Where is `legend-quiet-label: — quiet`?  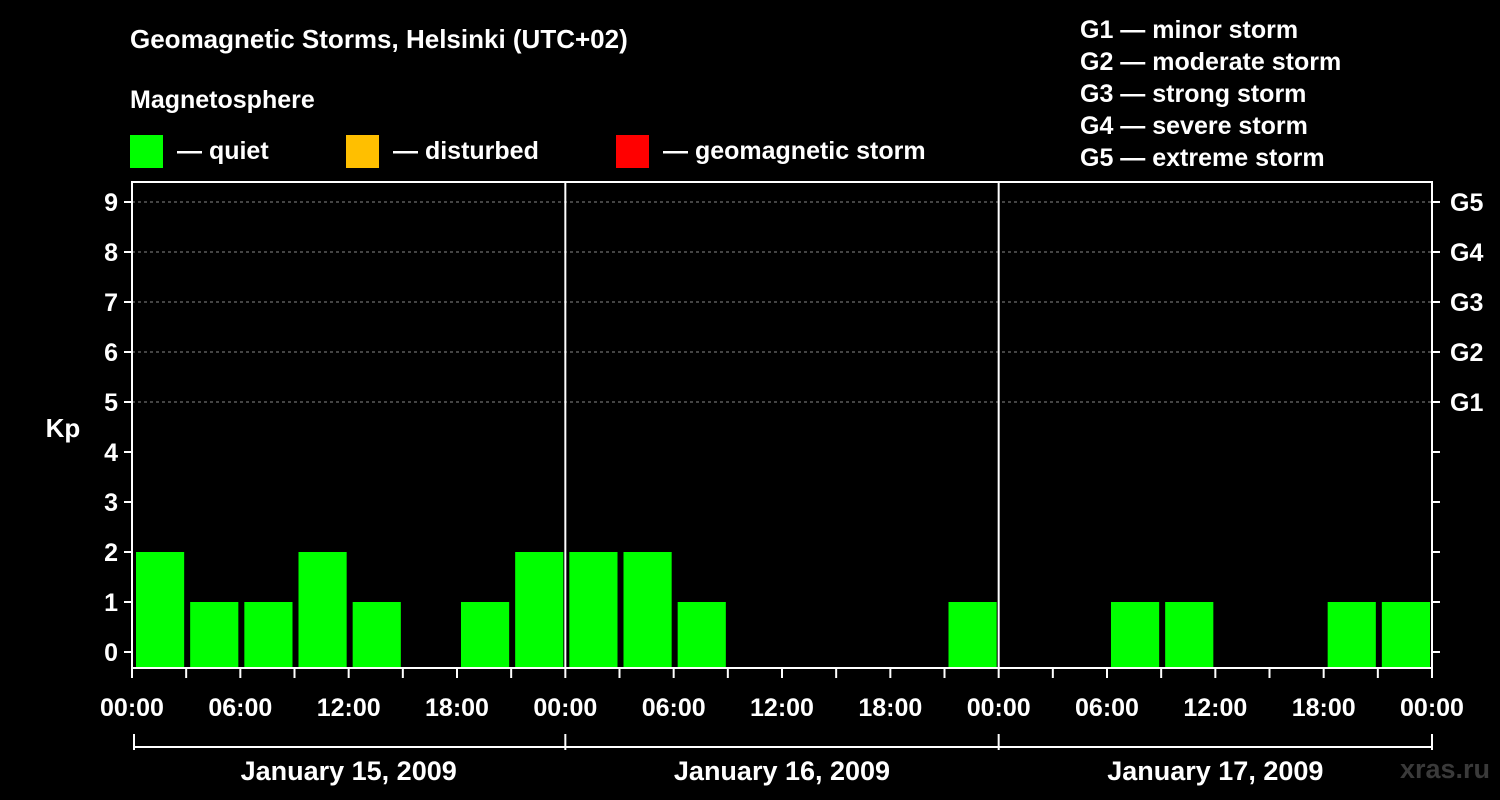
legend-quiet-label: — quiet is located at coordinates (223, 150).